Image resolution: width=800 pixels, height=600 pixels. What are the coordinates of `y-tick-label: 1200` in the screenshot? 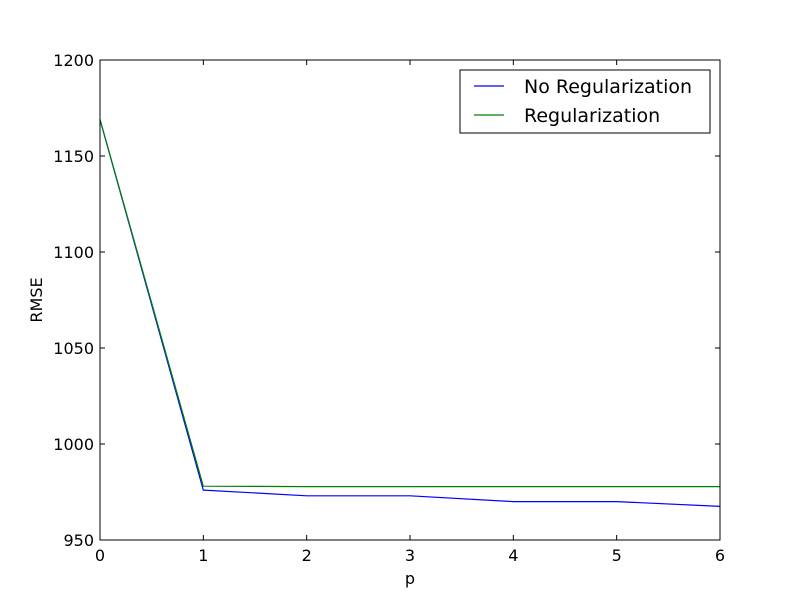 It's located at (73, 60).